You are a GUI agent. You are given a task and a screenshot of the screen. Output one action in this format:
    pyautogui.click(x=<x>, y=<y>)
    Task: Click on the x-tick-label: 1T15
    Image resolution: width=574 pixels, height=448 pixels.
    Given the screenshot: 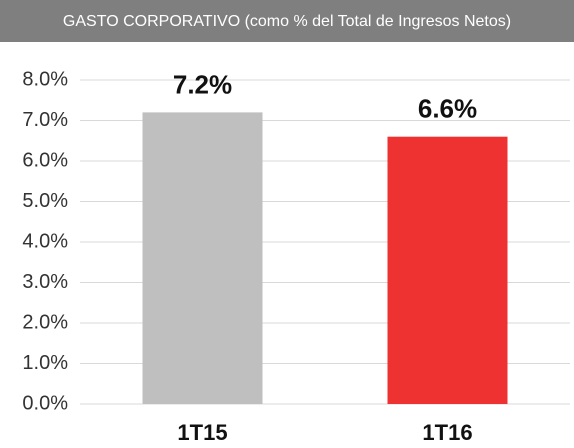 What is the action you would take?
    pyautogui.click(x=202, y=432)
    